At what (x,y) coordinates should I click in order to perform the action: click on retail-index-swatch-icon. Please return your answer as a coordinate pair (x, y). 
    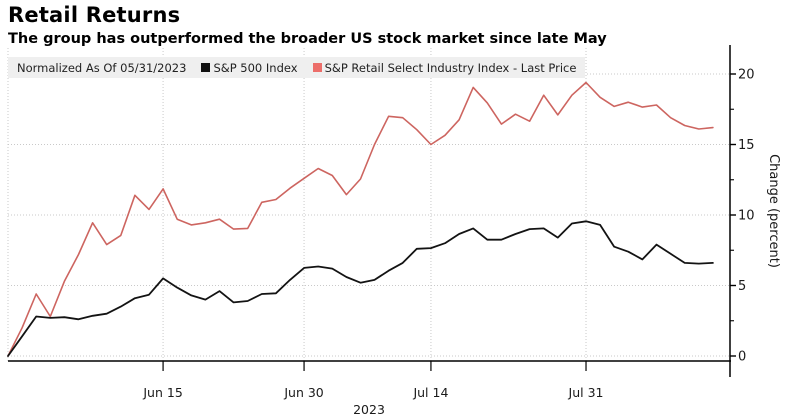
    Looking at the image, I should click on (317, 67).